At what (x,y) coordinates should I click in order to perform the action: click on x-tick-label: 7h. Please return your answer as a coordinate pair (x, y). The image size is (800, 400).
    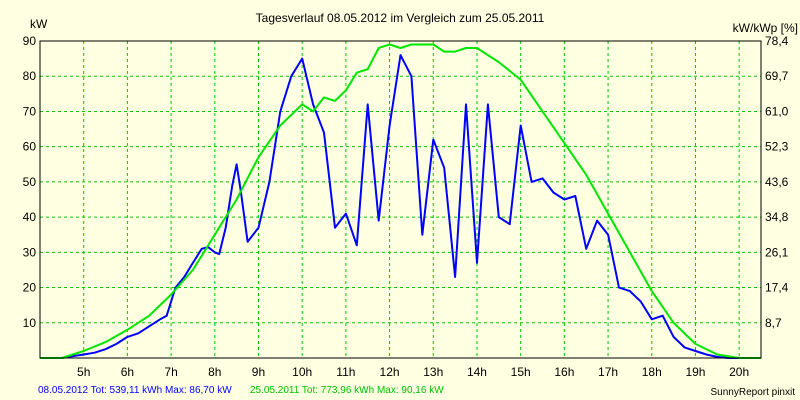
    Looking at the image, I should click on (170, 372).